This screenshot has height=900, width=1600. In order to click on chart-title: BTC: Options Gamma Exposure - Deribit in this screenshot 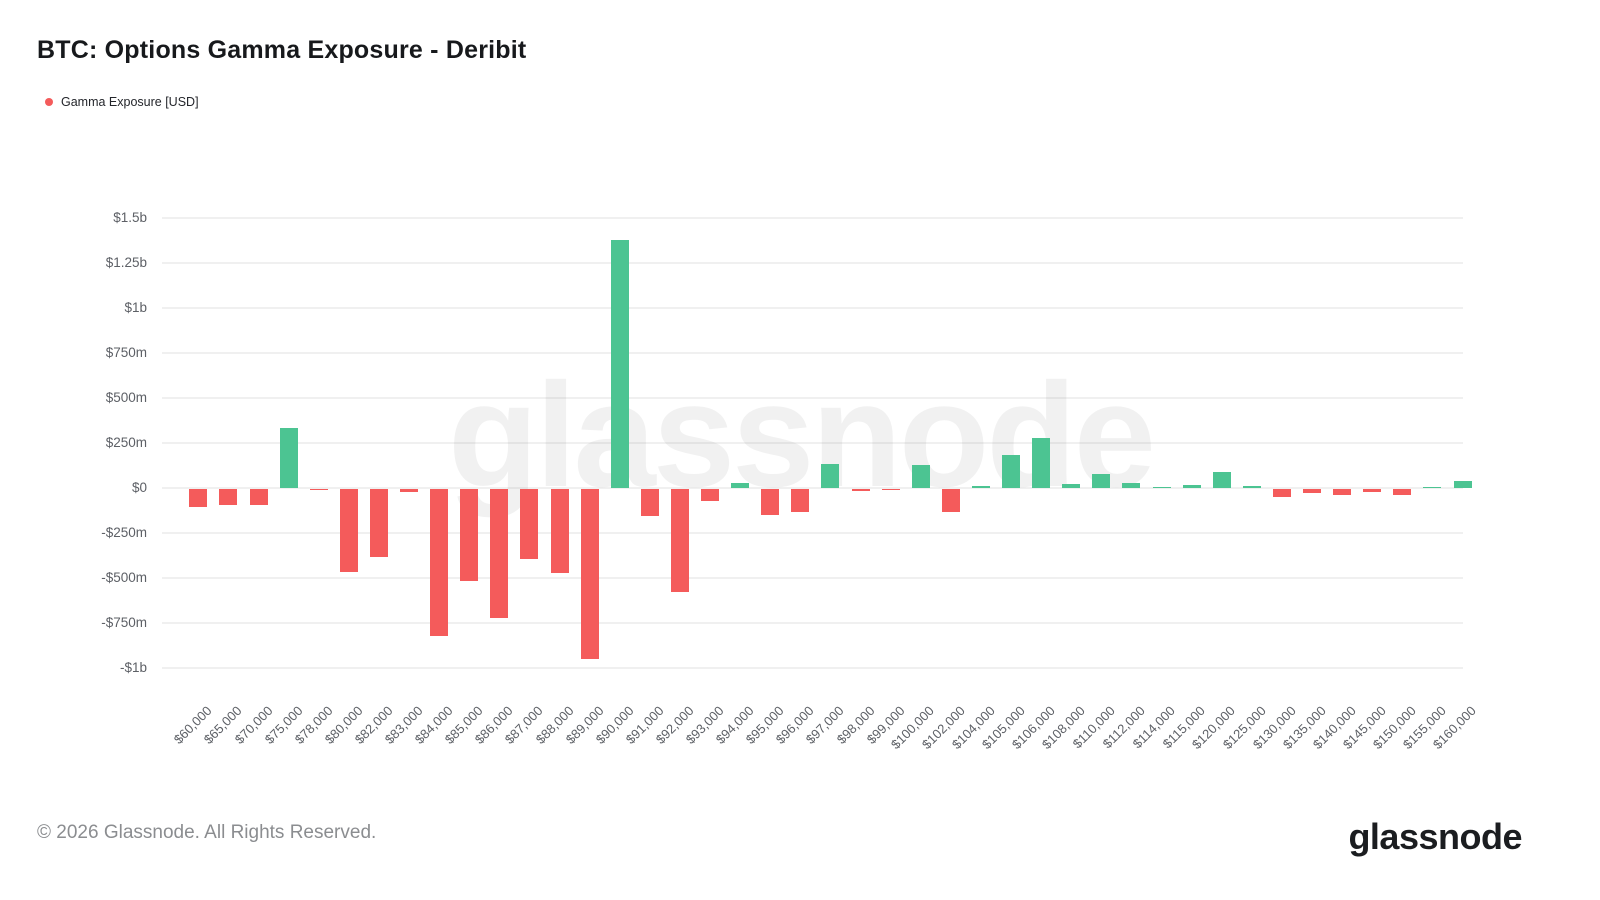, I will do `click(282, 50)`.